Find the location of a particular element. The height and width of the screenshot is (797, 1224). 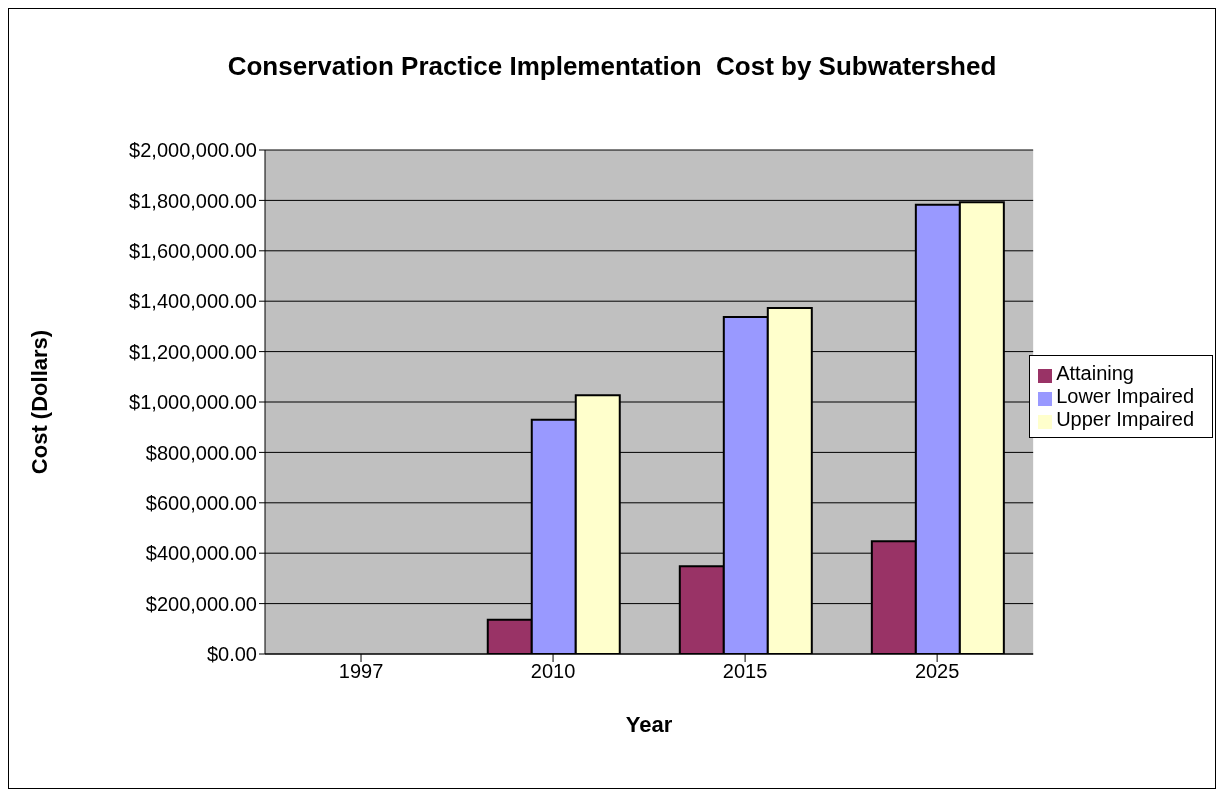

y-tick-label: $1,200,000.00 is located at coordinates (193, 351).